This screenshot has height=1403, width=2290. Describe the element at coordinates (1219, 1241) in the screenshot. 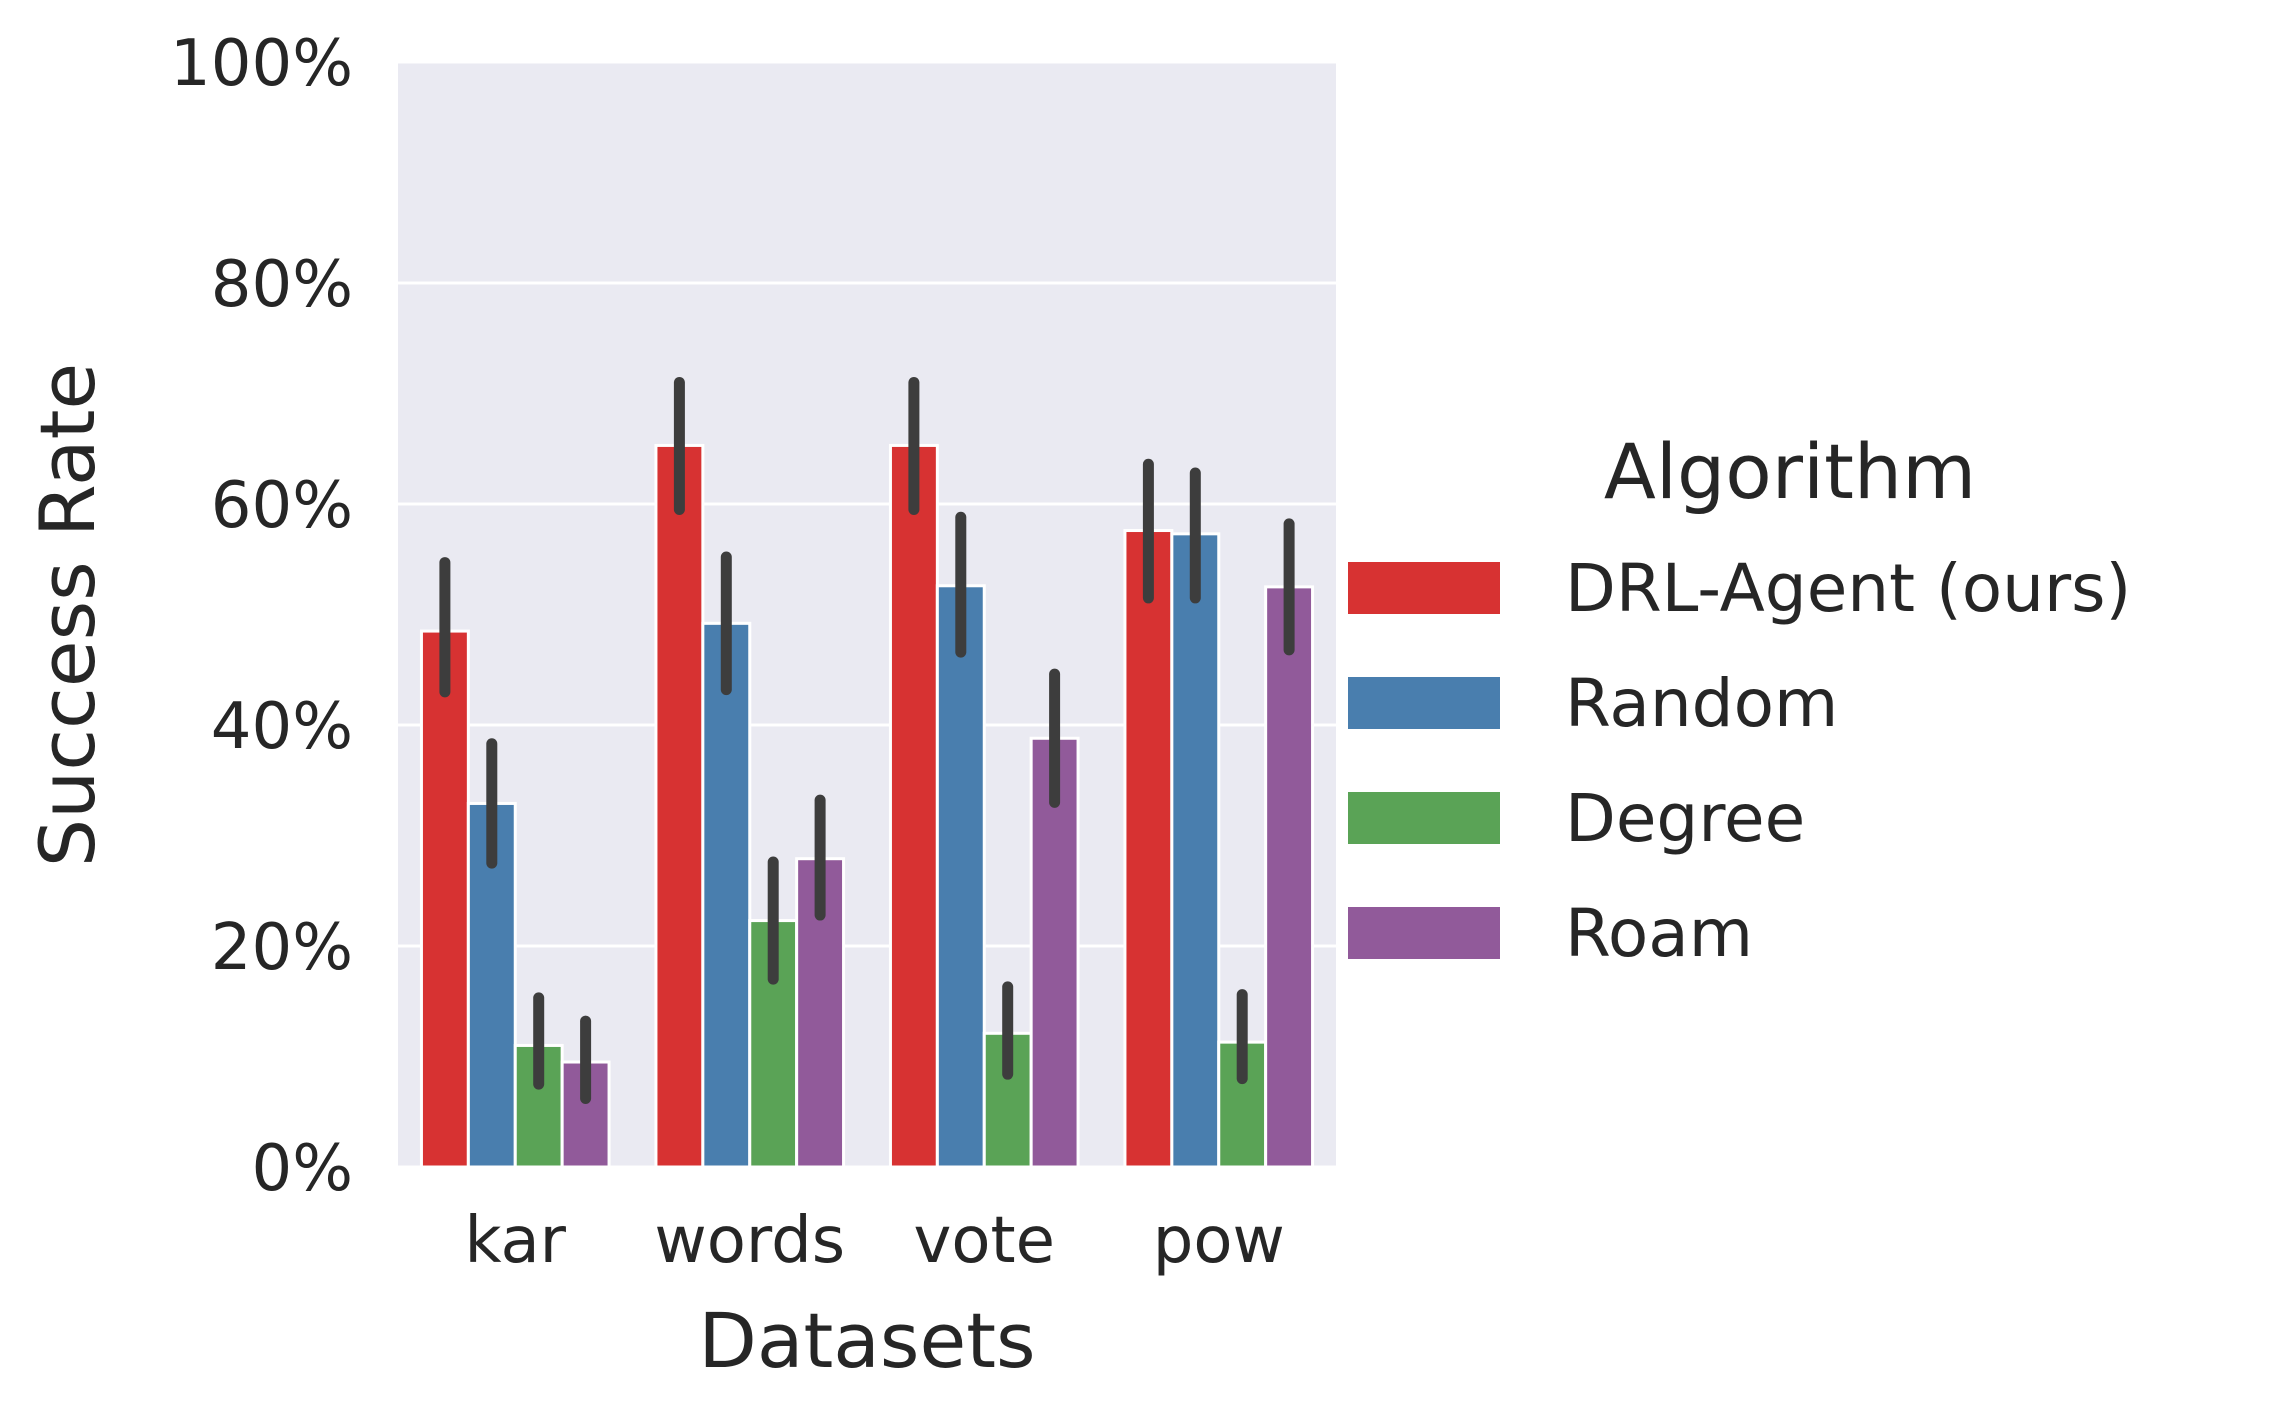

I see `x-tick-label-pow: pow` at that location.